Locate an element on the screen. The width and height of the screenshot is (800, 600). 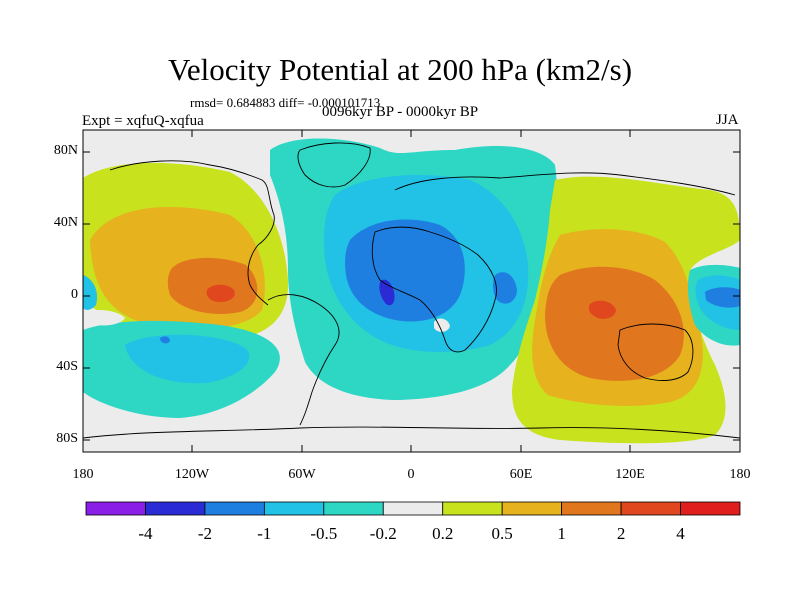
colorbar-label: -1 is located at coordinates (264, 533).